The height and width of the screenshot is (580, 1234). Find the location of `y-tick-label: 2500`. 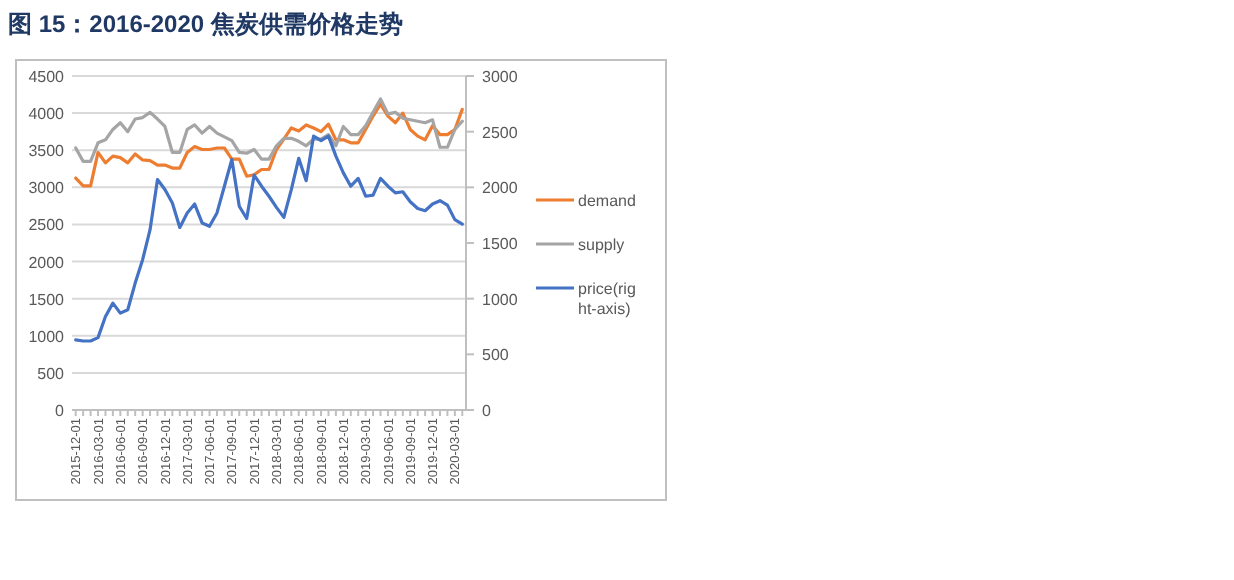

y-tick-label: 2500 is located at coordinates (47, 225).